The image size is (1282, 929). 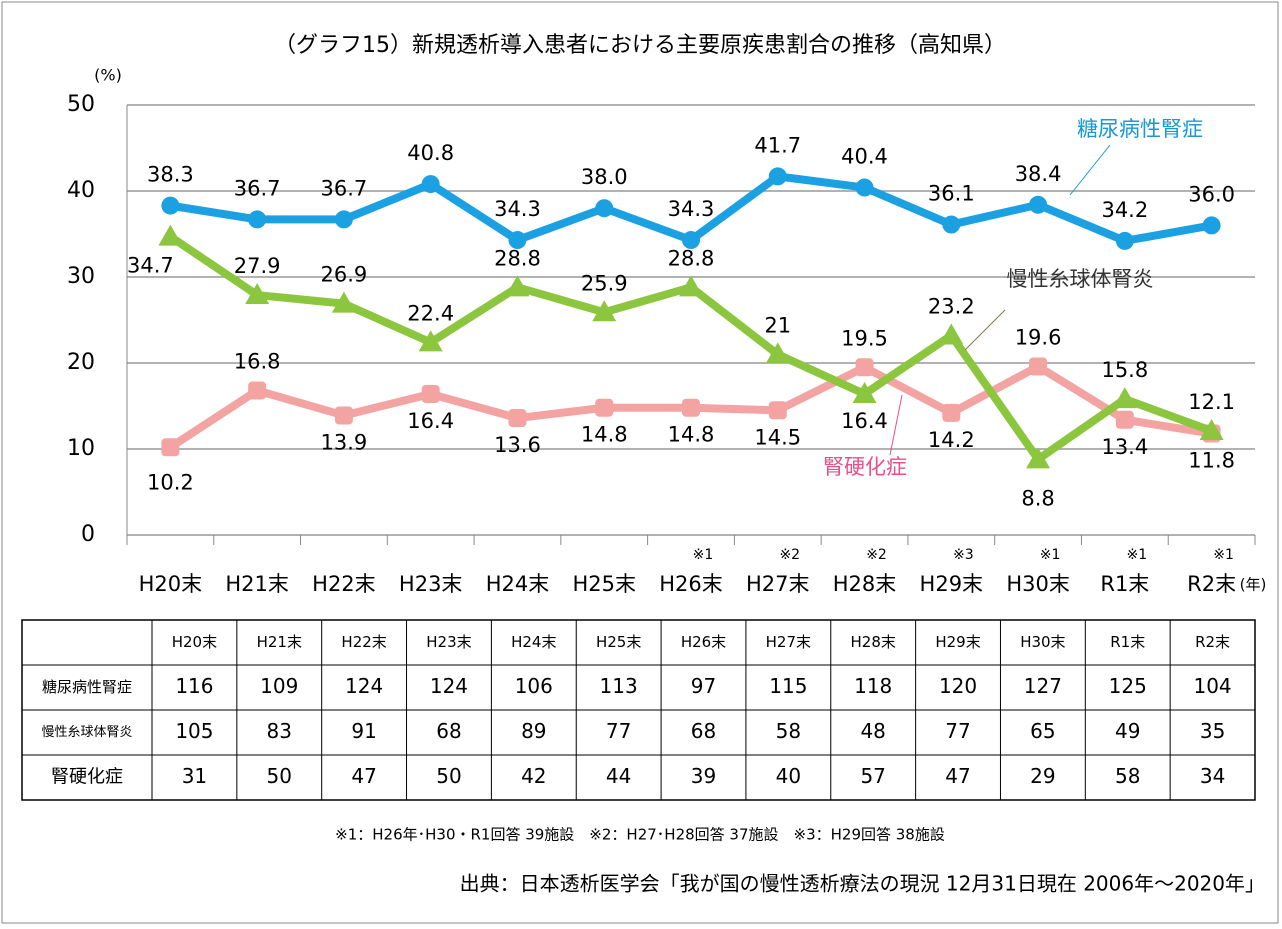 I want to click on x-tick-label: H28末, so click(x=865, y=584).